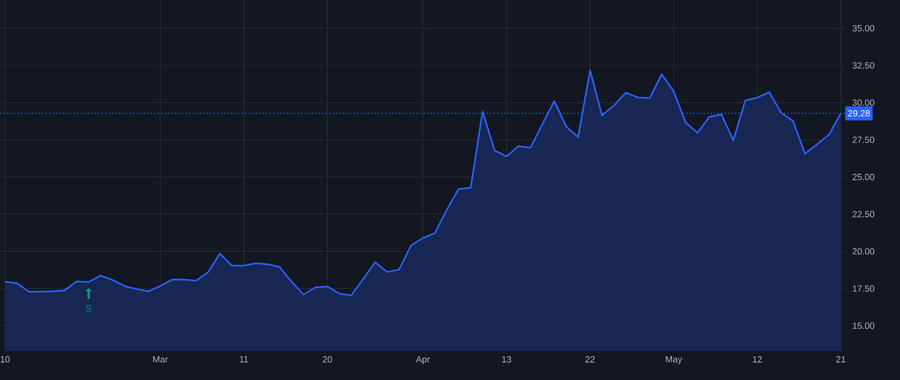 The height and width of the screenshot is (380, 900). What do you see at coordinates (863, 177) in the screenshot?
I see `y-tick-label: 25.00` at bounding box center [863, 177].